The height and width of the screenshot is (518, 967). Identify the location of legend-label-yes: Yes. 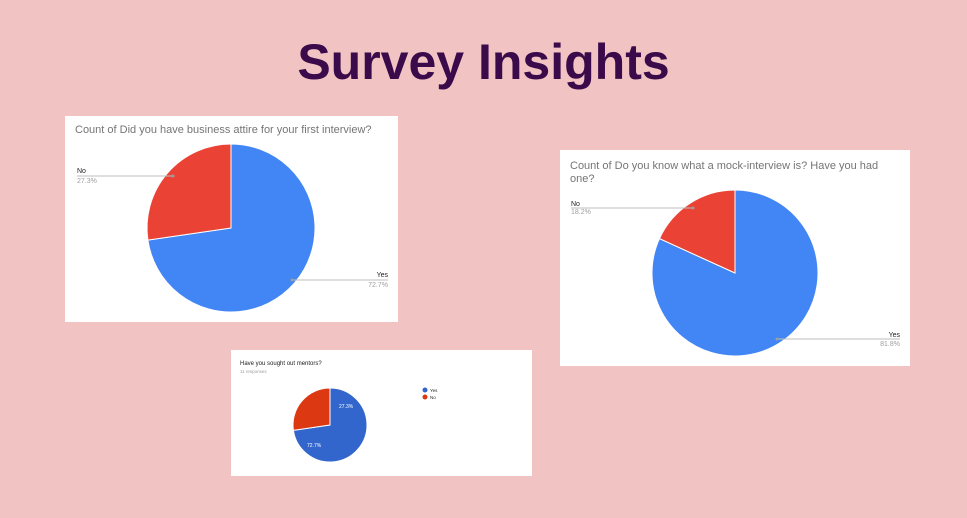
(434, 390).